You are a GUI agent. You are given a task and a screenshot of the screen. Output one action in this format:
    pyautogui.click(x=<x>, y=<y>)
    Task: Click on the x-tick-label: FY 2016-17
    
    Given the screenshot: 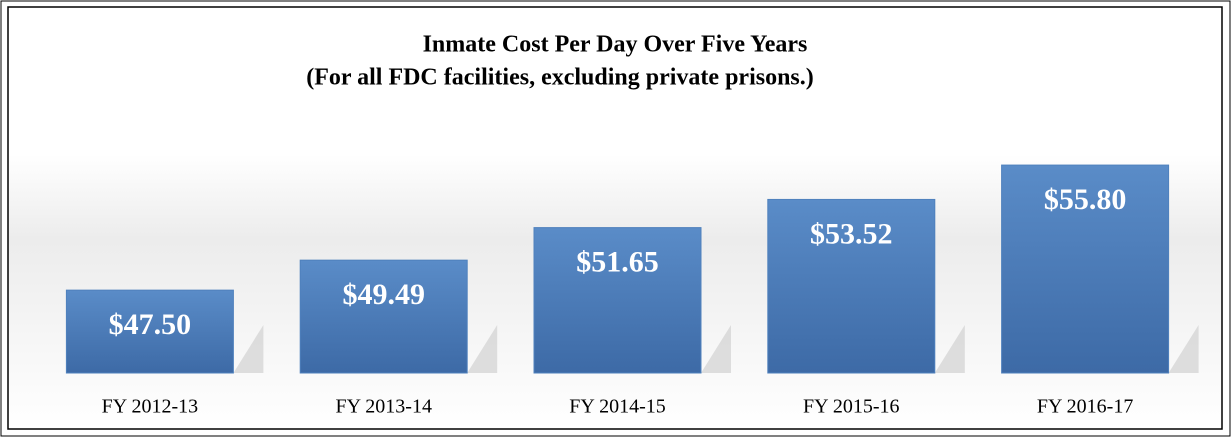 What is the action you would take?
    pyautogui.click(x=1085, y=407)
    